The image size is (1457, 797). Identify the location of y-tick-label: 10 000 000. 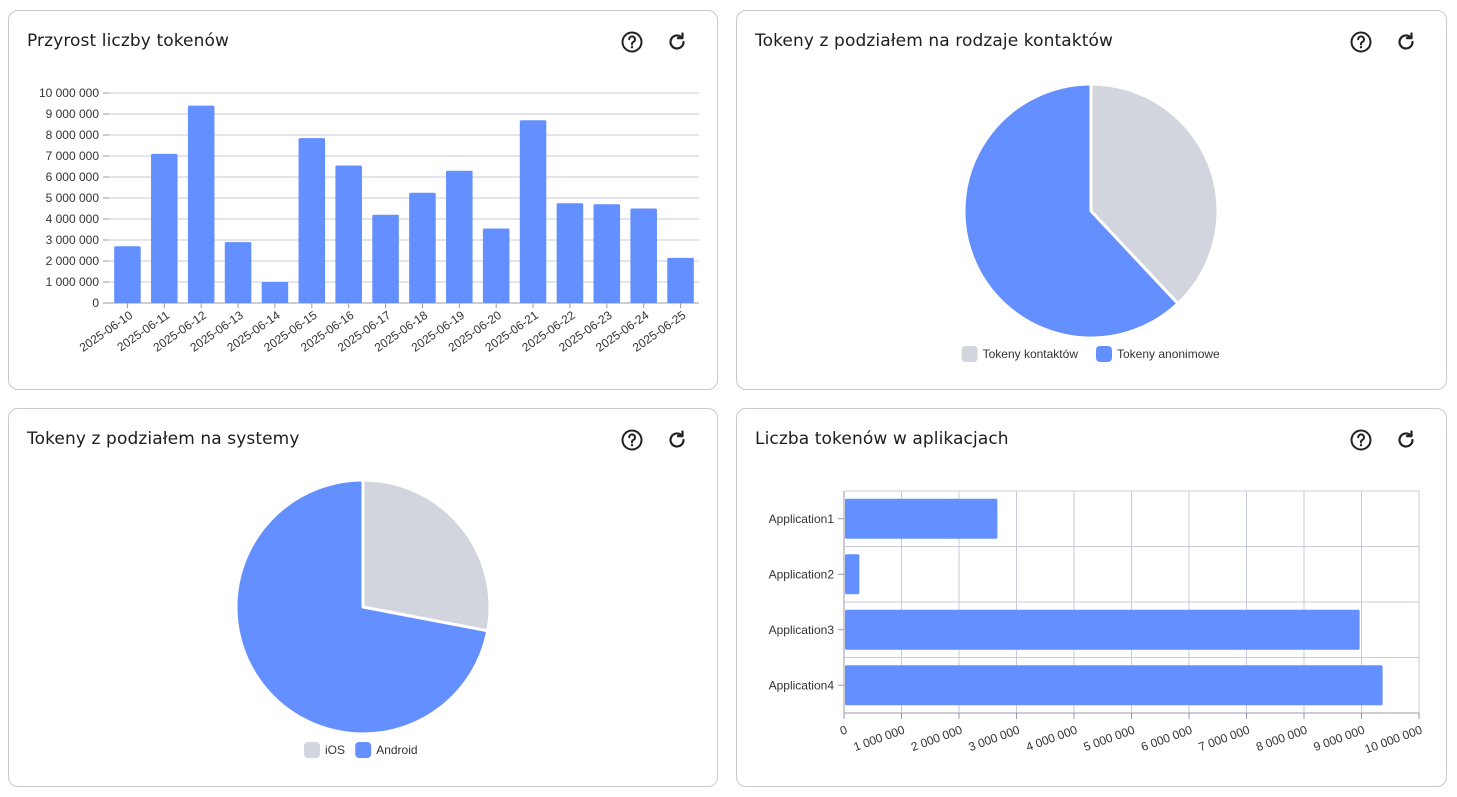
(69, 93).